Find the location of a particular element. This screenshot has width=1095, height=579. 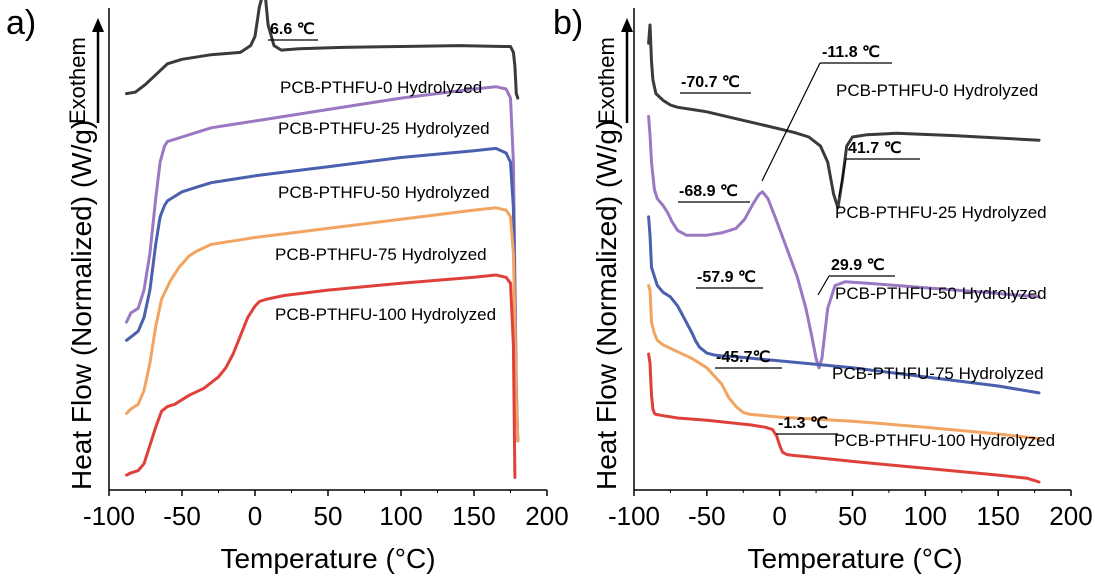

series-label-b-4: PCB-PTHFU-100 Hydrolyzed is located at coordinates (944, 440).